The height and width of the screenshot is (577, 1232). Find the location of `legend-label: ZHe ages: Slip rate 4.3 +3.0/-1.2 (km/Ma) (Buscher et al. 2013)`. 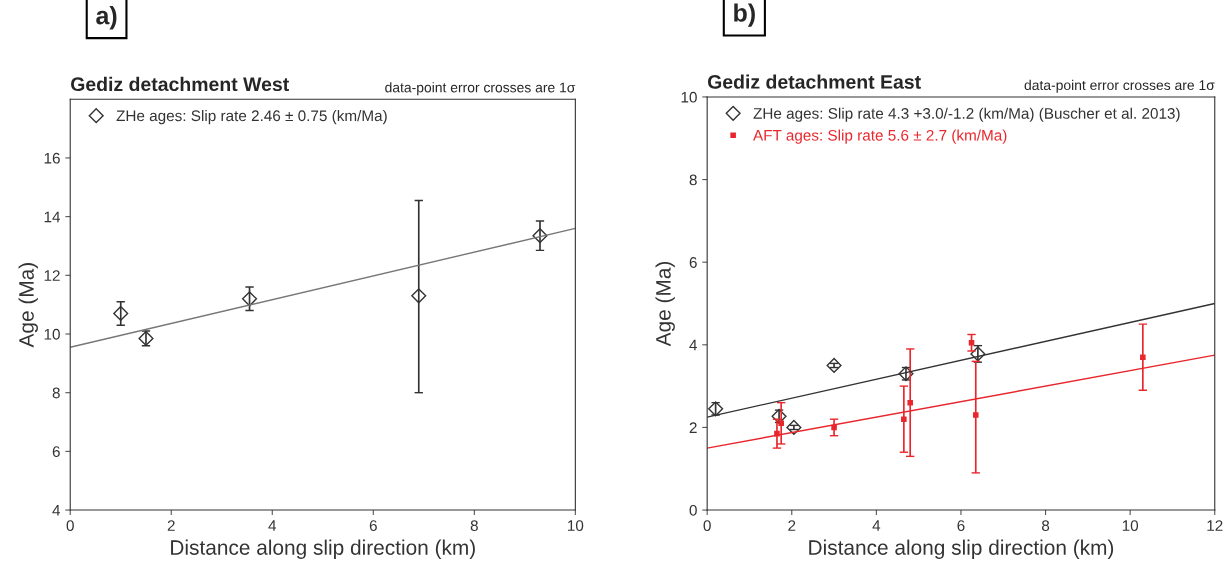

legend-label: ZHe ages: Slip rate 4.3 +3.0/-1.2 (km/Ma) (Buscher et al. 2013) is located at coordinates (966, 114).